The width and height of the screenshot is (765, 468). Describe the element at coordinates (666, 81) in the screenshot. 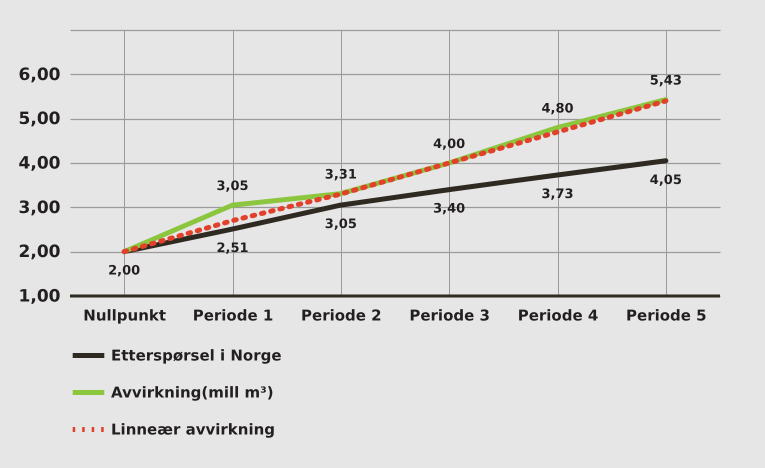

I see `data-label: 5,43` at that location.